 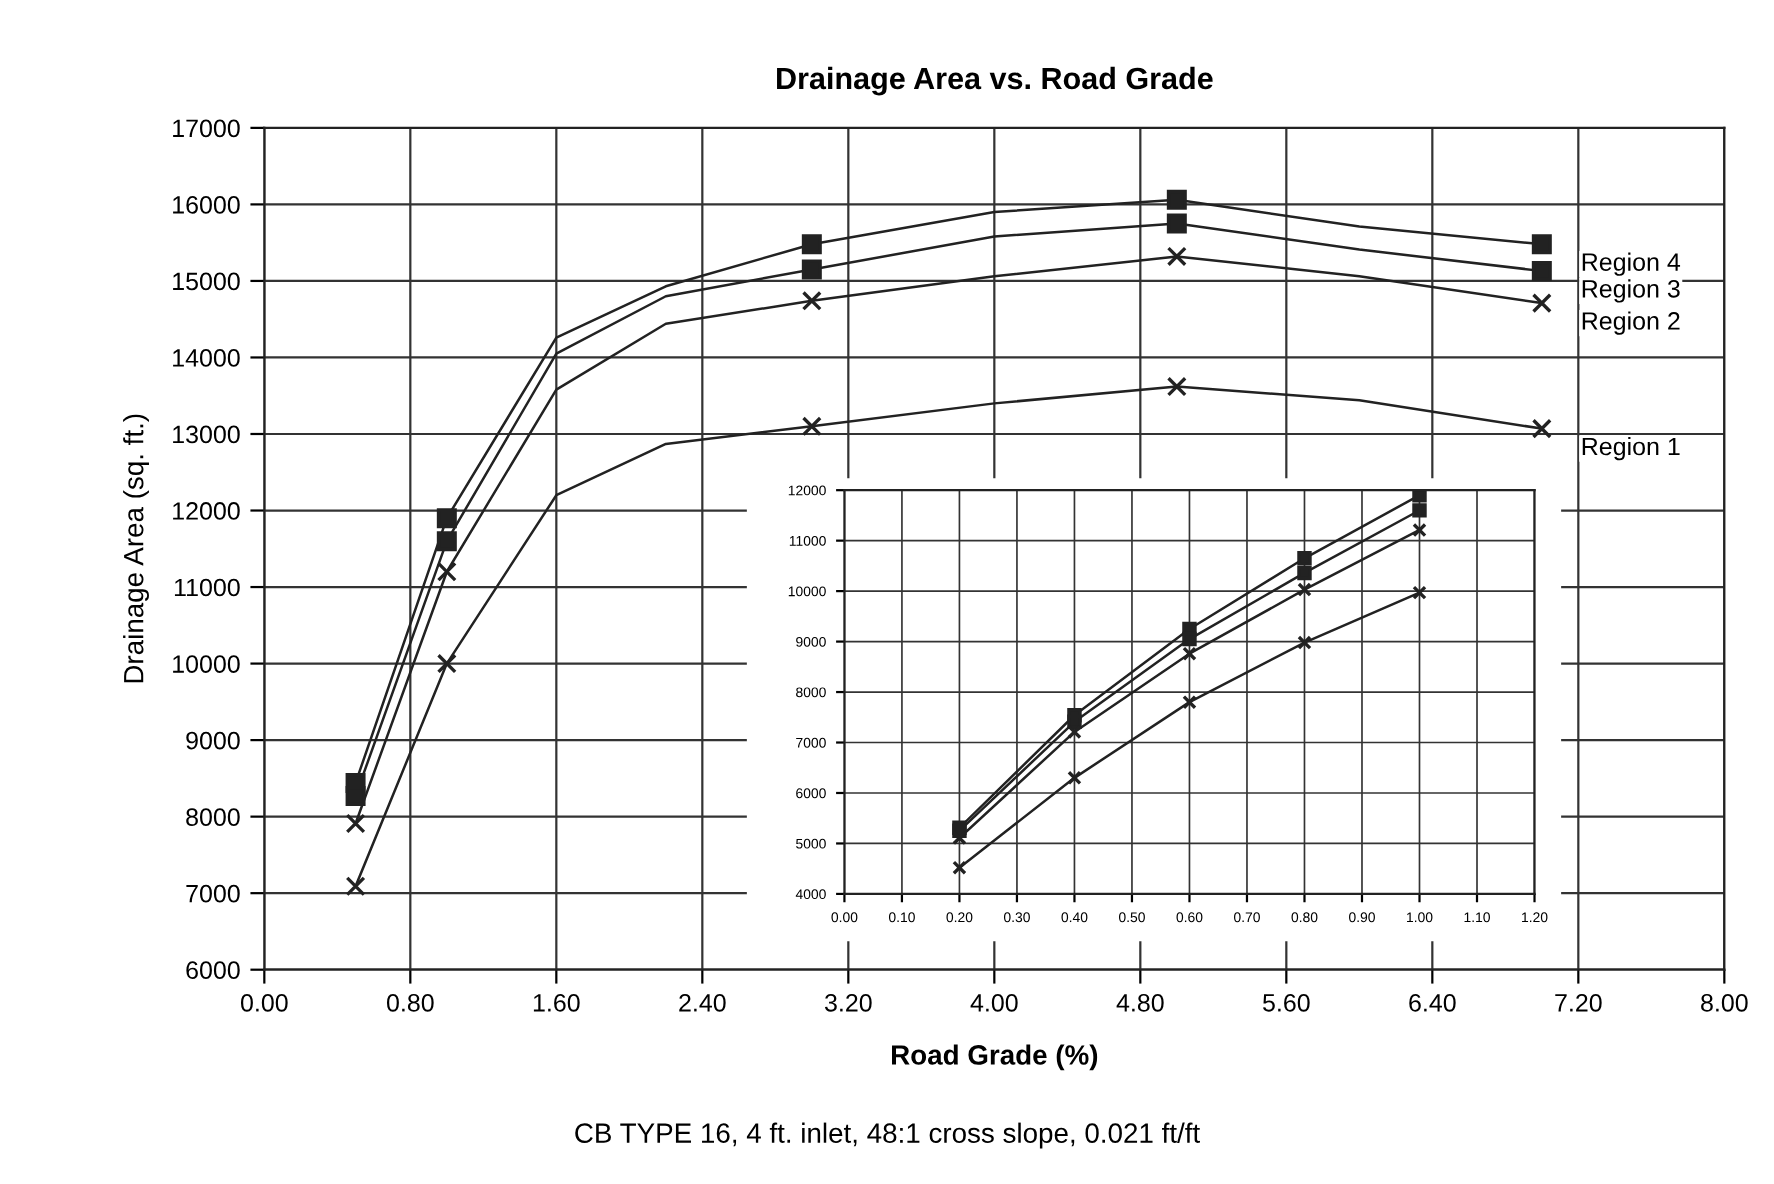 I want to click on x-tick-label: 3.20, so click(x=848, y=1002).